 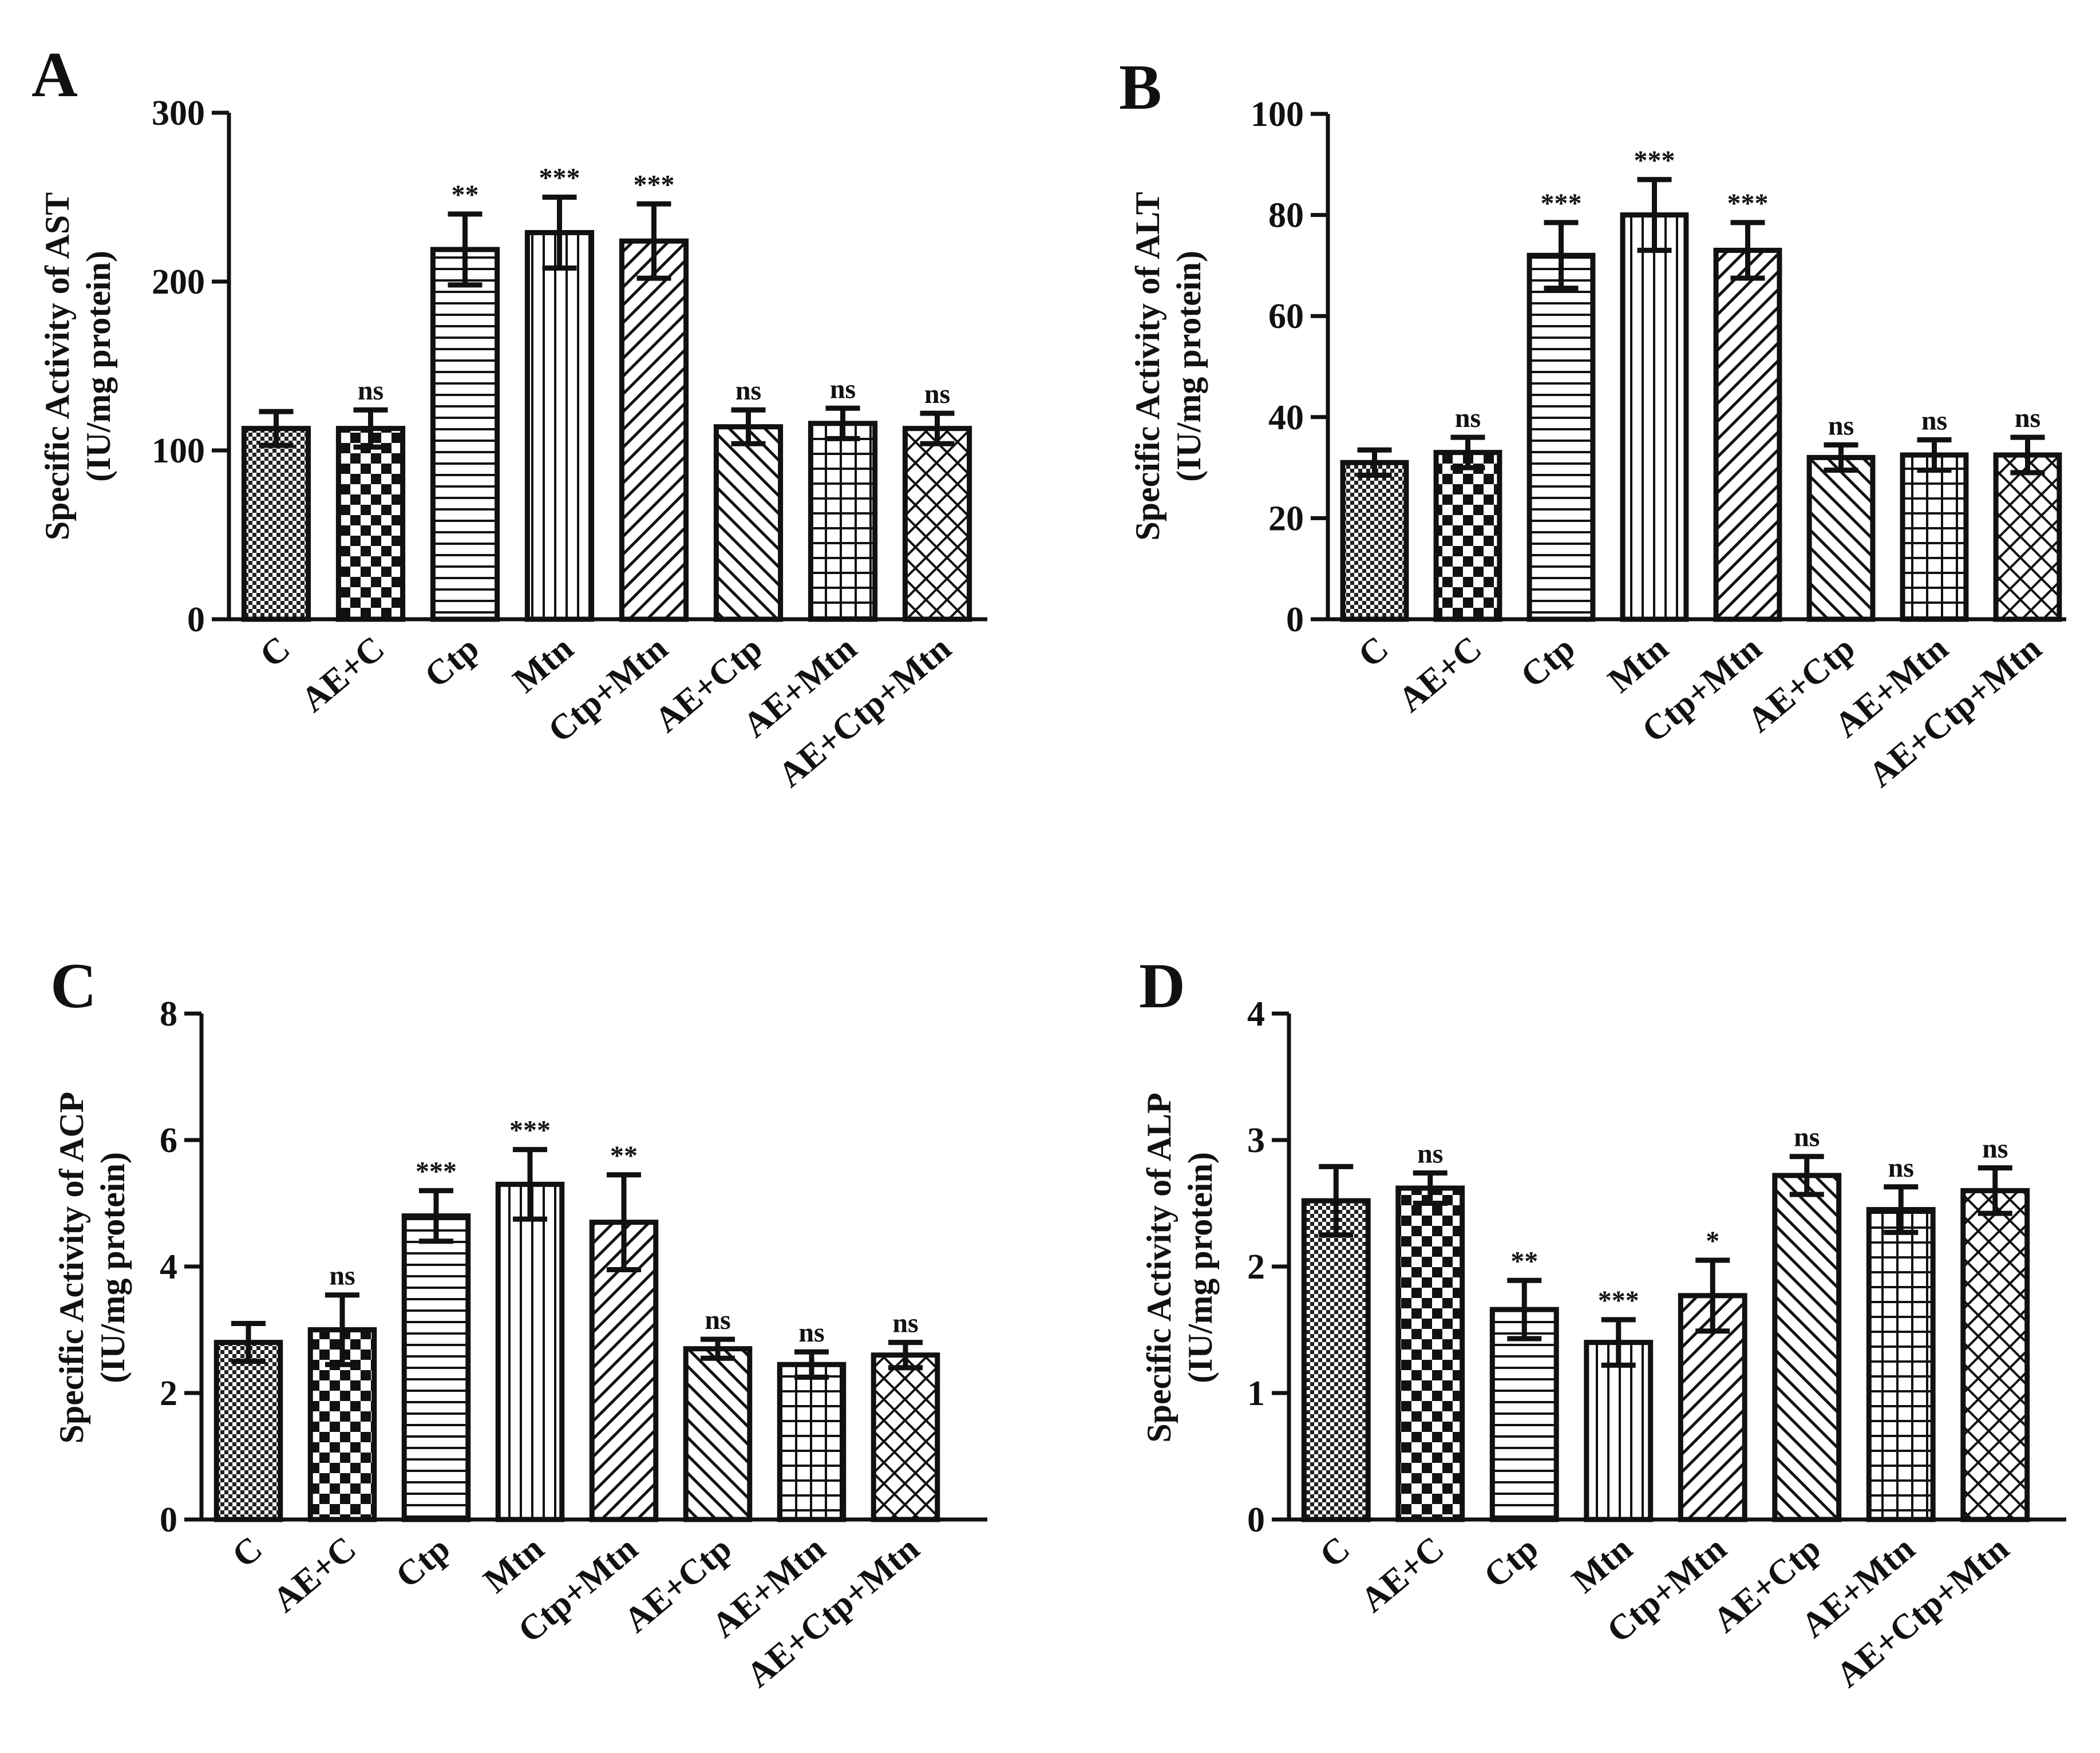 What do you see at coordinates (179, 113) in the screenshot?
I see `y-tick-label: 300` at bounding box center [179, 113].